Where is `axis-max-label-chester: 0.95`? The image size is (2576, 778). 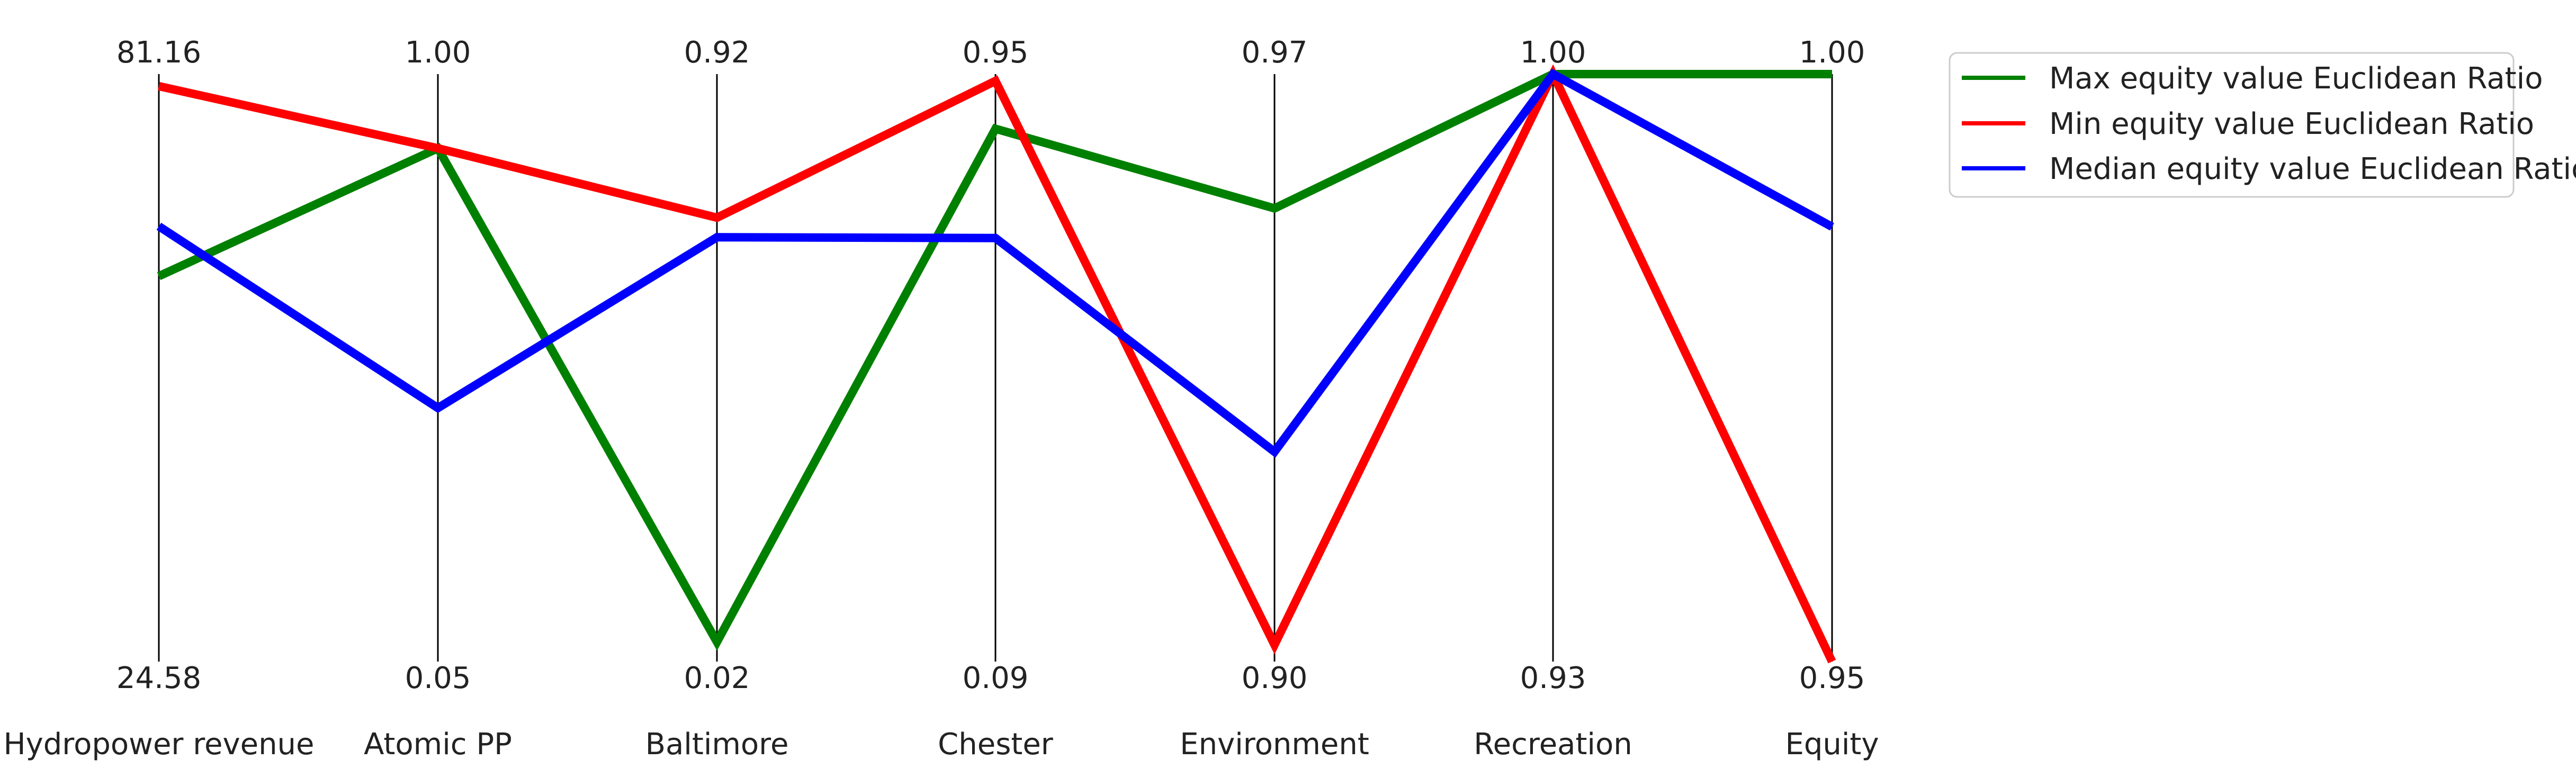
axis-max-label-chester: 0.95 is located at coordinates (996, 52).